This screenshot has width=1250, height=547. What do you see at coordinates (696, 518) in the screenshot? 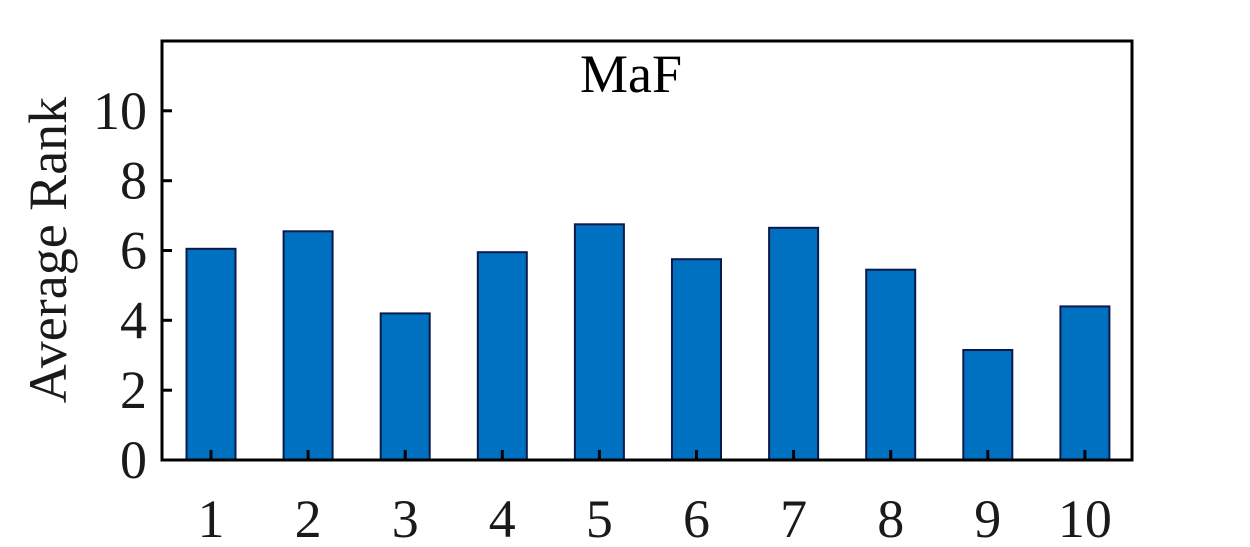
I see `x-tick-label-6: 6` at bounding box center [696, 518].